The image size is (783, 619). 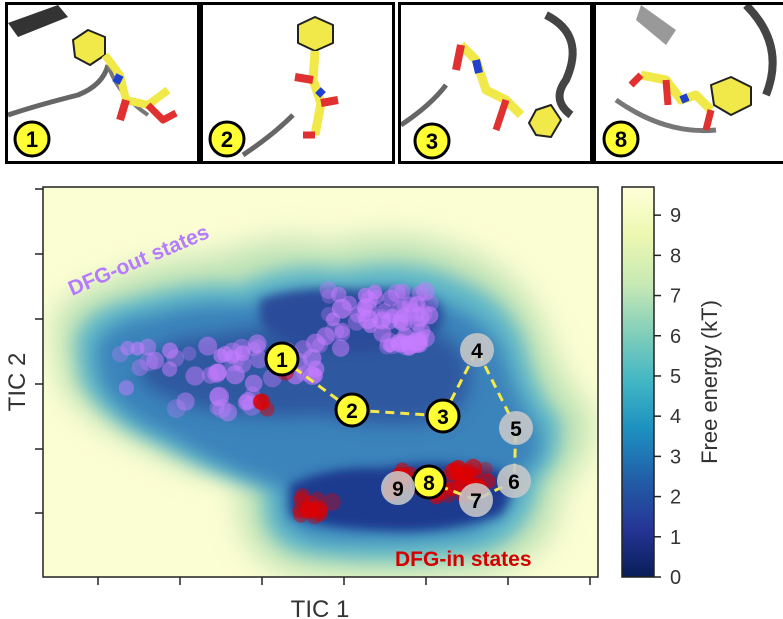 What do you see at coordinates (429, 483) in the screenshot?
I see `state-marker-label: 8` at bounding box center [429, 483].